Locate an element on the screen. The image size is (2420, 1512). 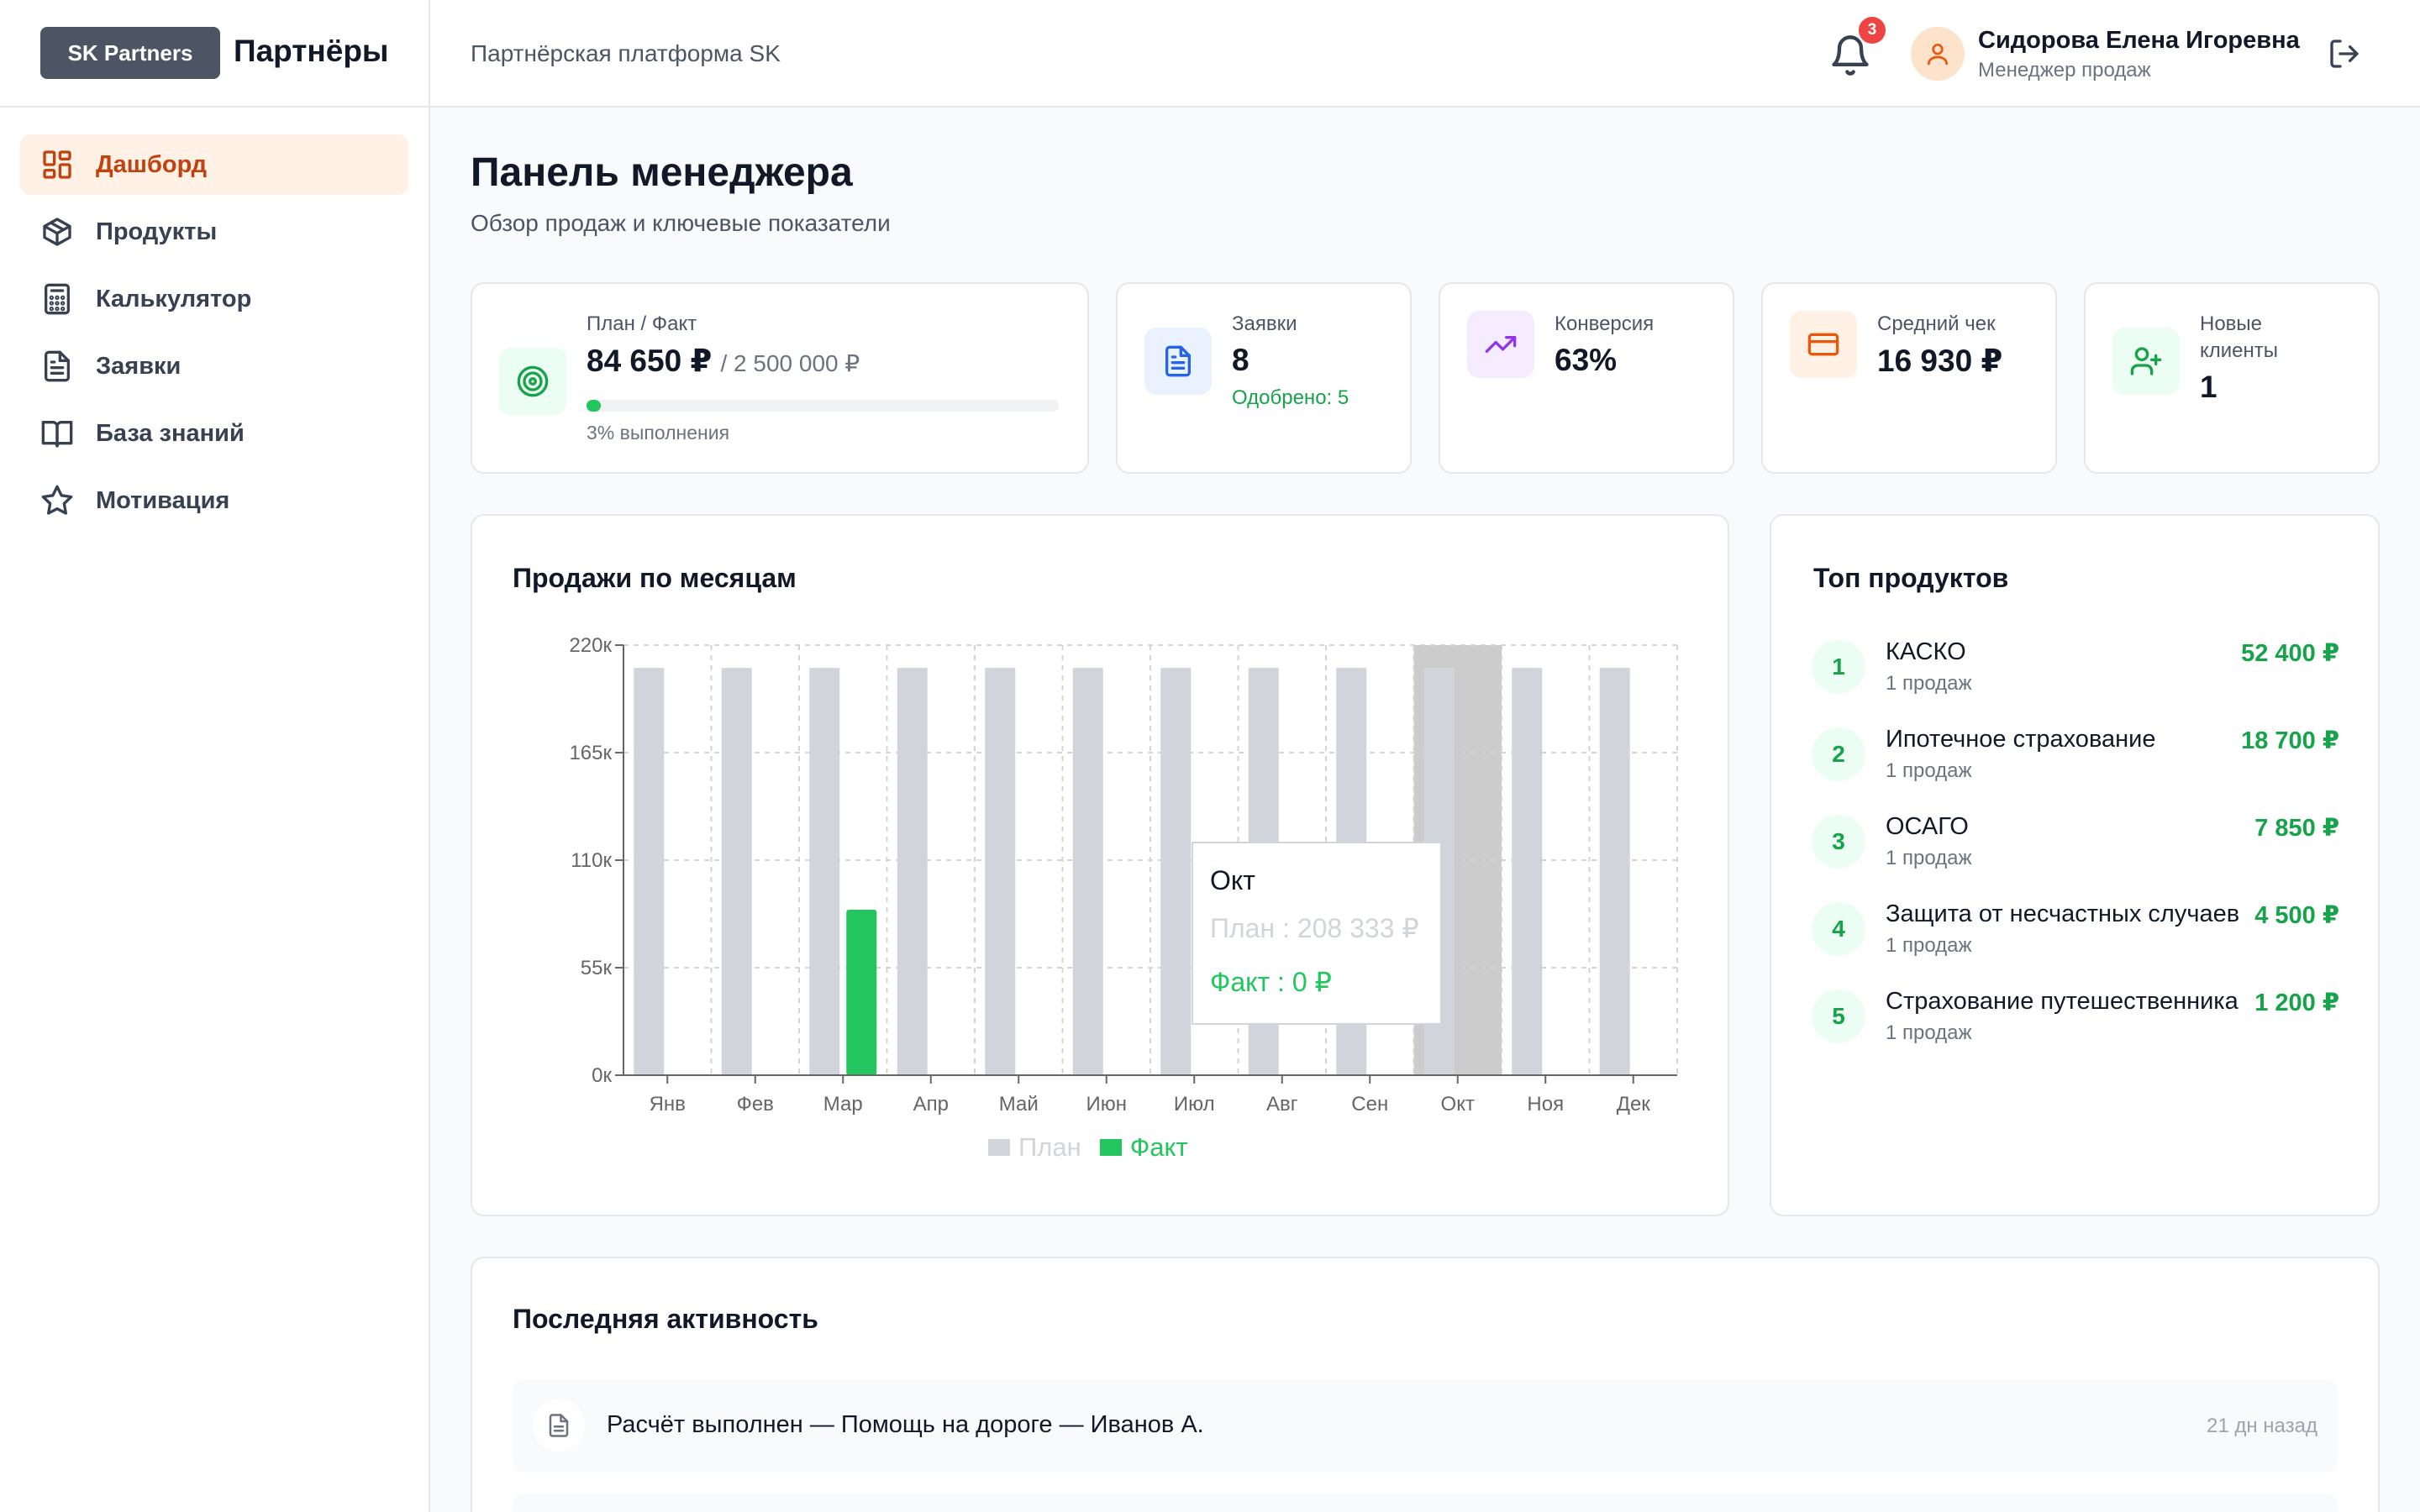
activity-title: Последняя активность is located at coordinates (665, 1319).